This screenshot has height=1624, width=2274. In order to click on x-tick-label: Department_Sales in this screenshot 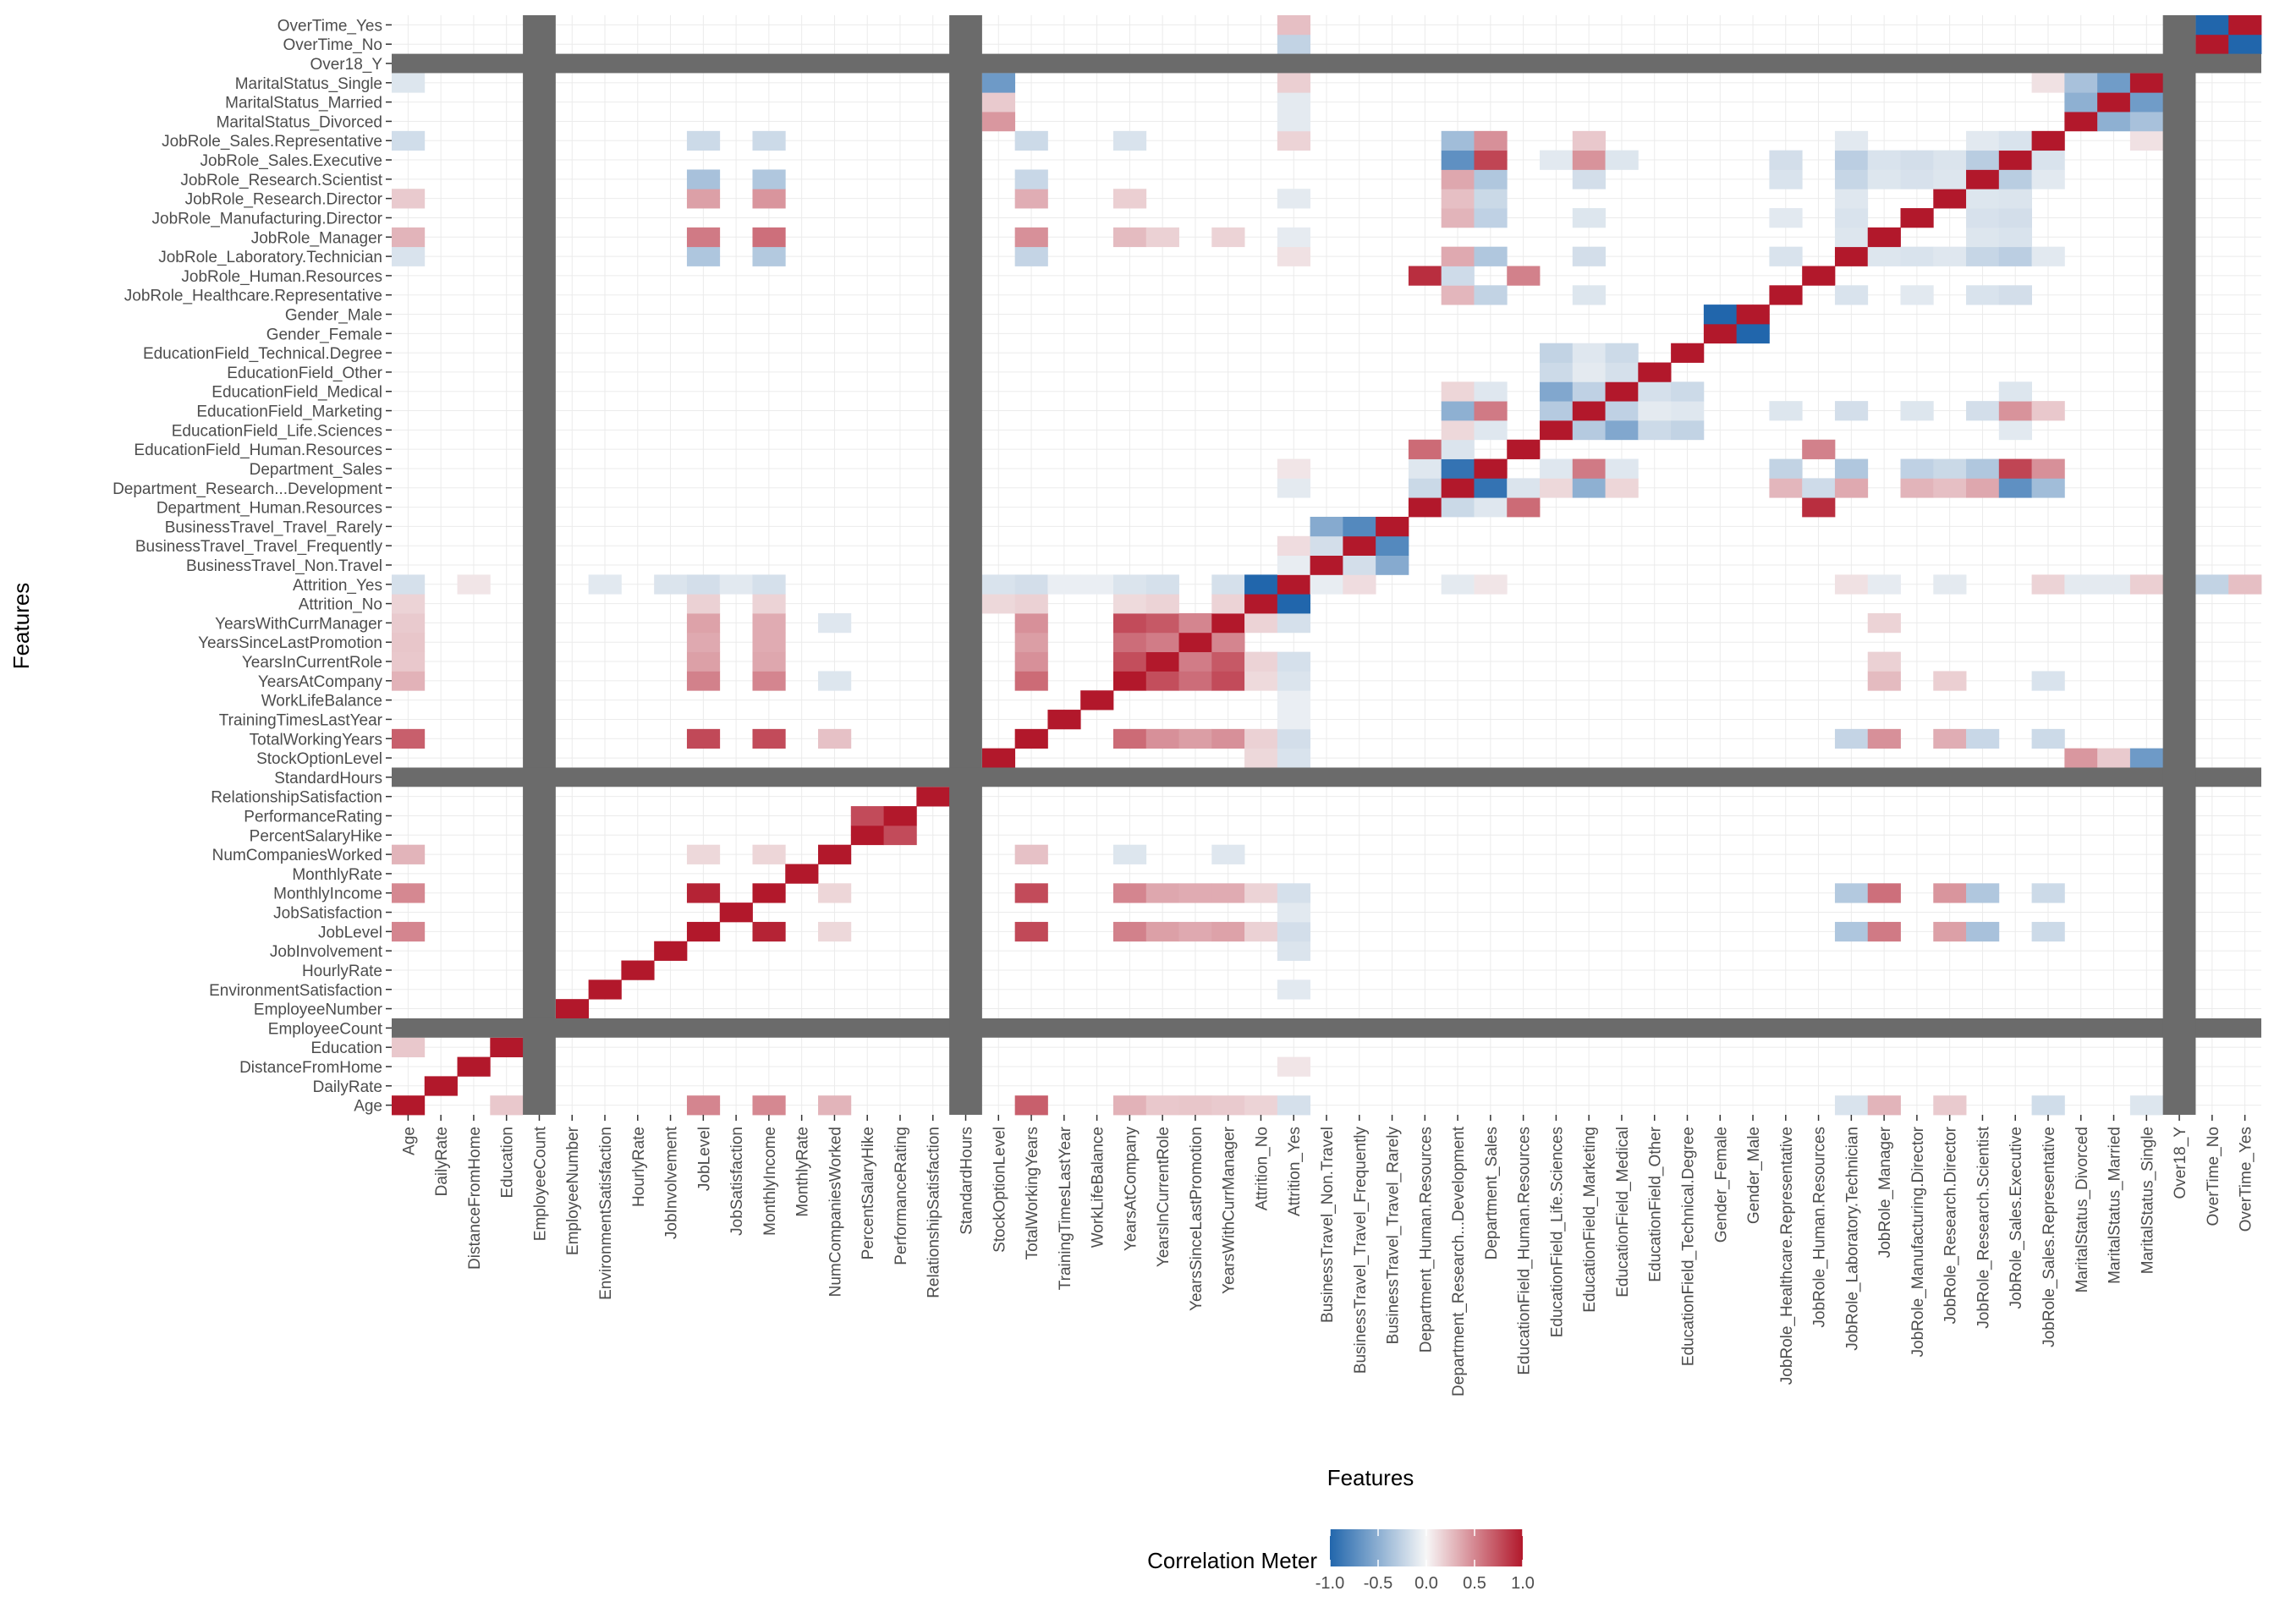, I will do `click(1492, 1193)`.